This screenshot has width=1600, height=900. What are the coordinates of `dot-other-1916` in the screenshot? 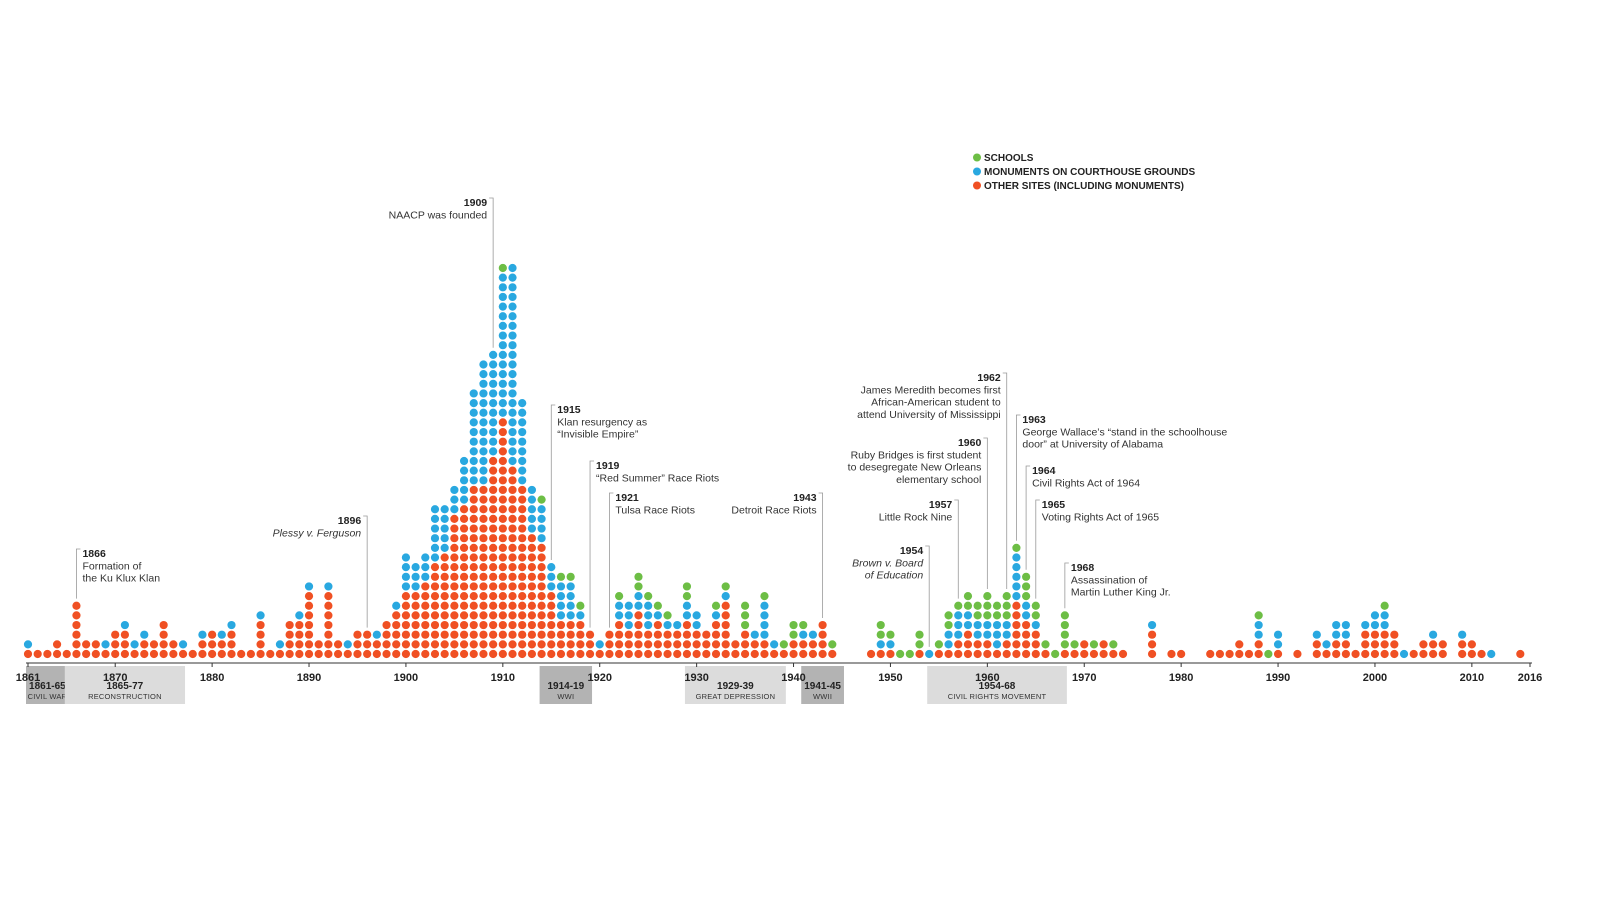 It's located at (561, 644).